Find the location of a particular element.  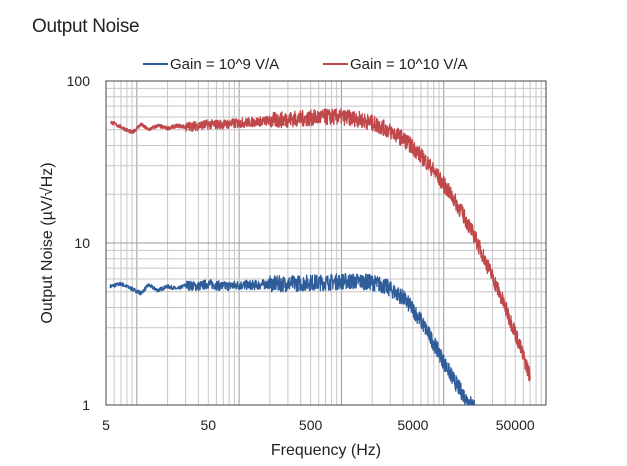

x-tick-label: 500 is located at coordinates (311, 425).